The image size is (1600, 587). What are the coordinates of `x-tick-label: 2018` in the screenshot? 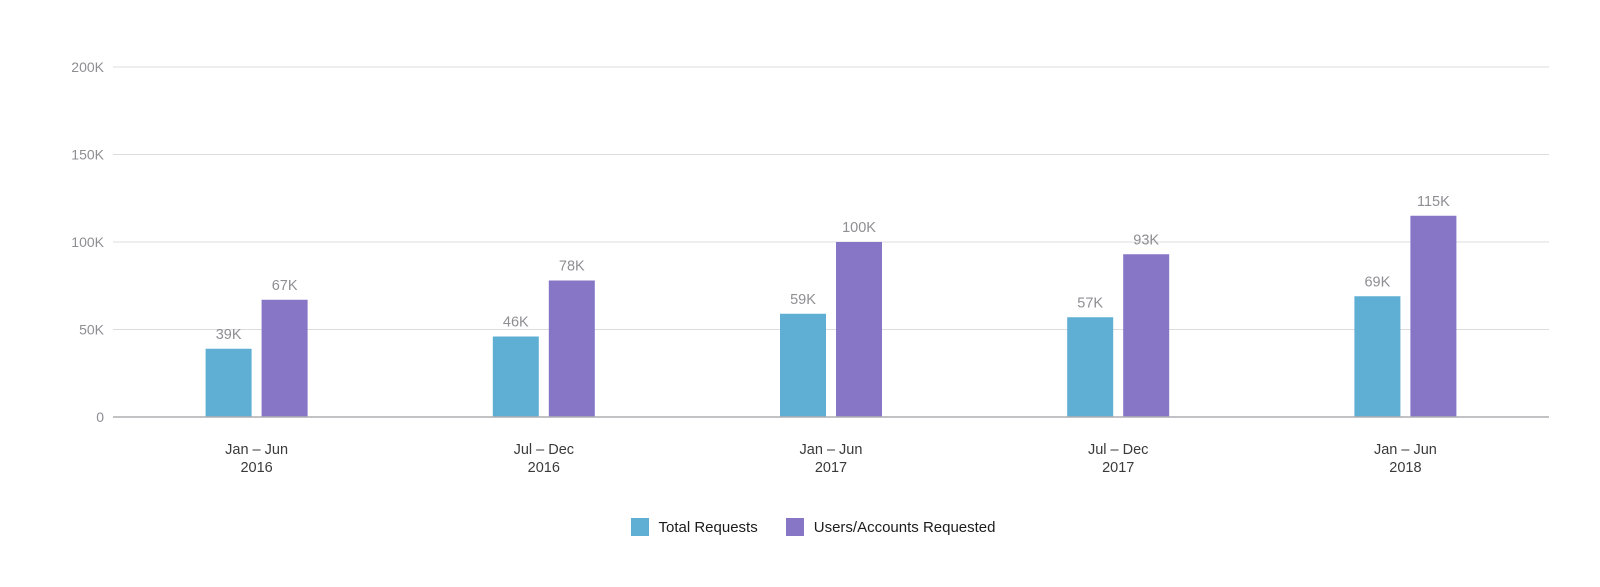 It's located at (1405, 468).